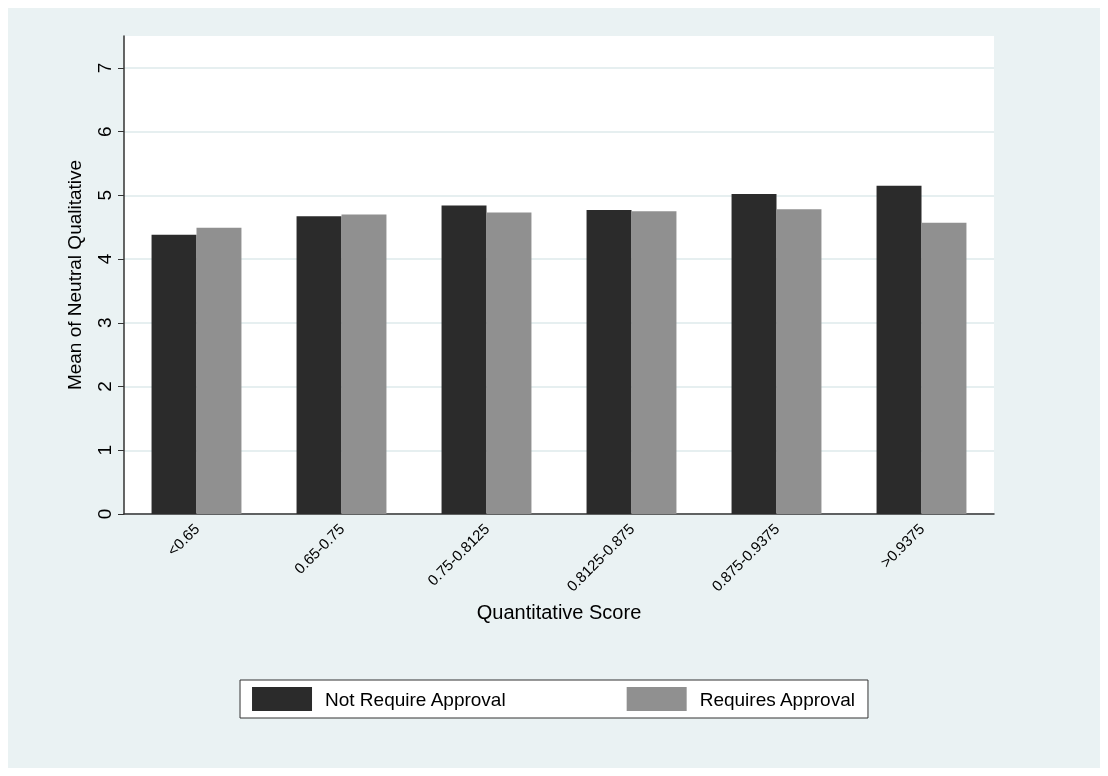 This screenshot has width=1108, height=776. I want to click on y-axis-title: Mean of Neutral Qualitative, so click(74, 275).